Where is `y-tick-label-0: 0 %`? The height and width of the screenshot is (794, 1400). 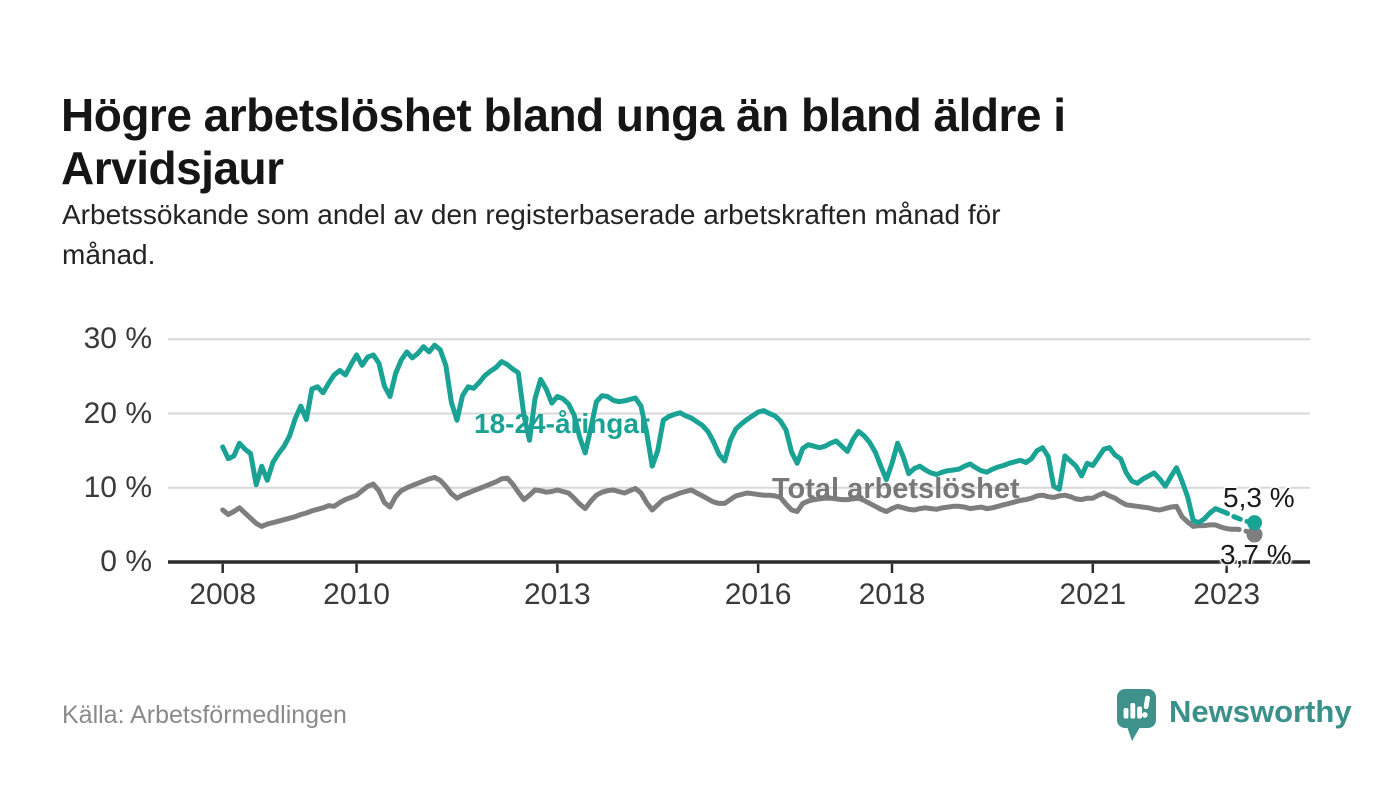
y-tick-label-0: 0 % is located at coordinates (126, 561).